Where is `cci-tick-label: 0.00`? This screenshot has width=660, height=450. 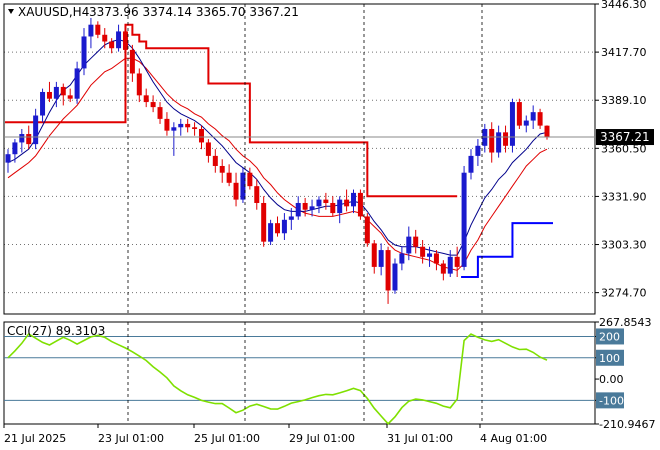
cci-tick-label: 0.00 is located at coordinates (611, 379).